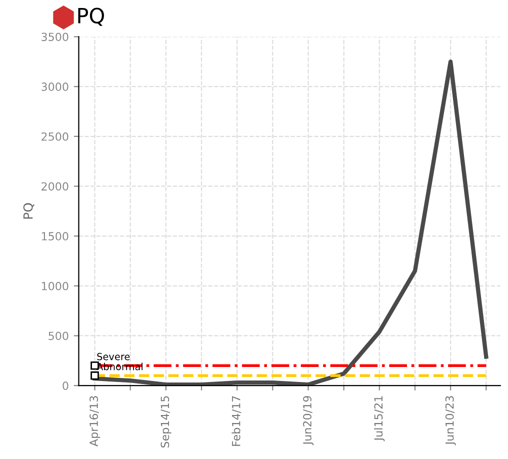 Image resolution: width=508 pixels, height=459 pixels. I want to click on x-tick-label: Jun20/19, so click(308, 421).